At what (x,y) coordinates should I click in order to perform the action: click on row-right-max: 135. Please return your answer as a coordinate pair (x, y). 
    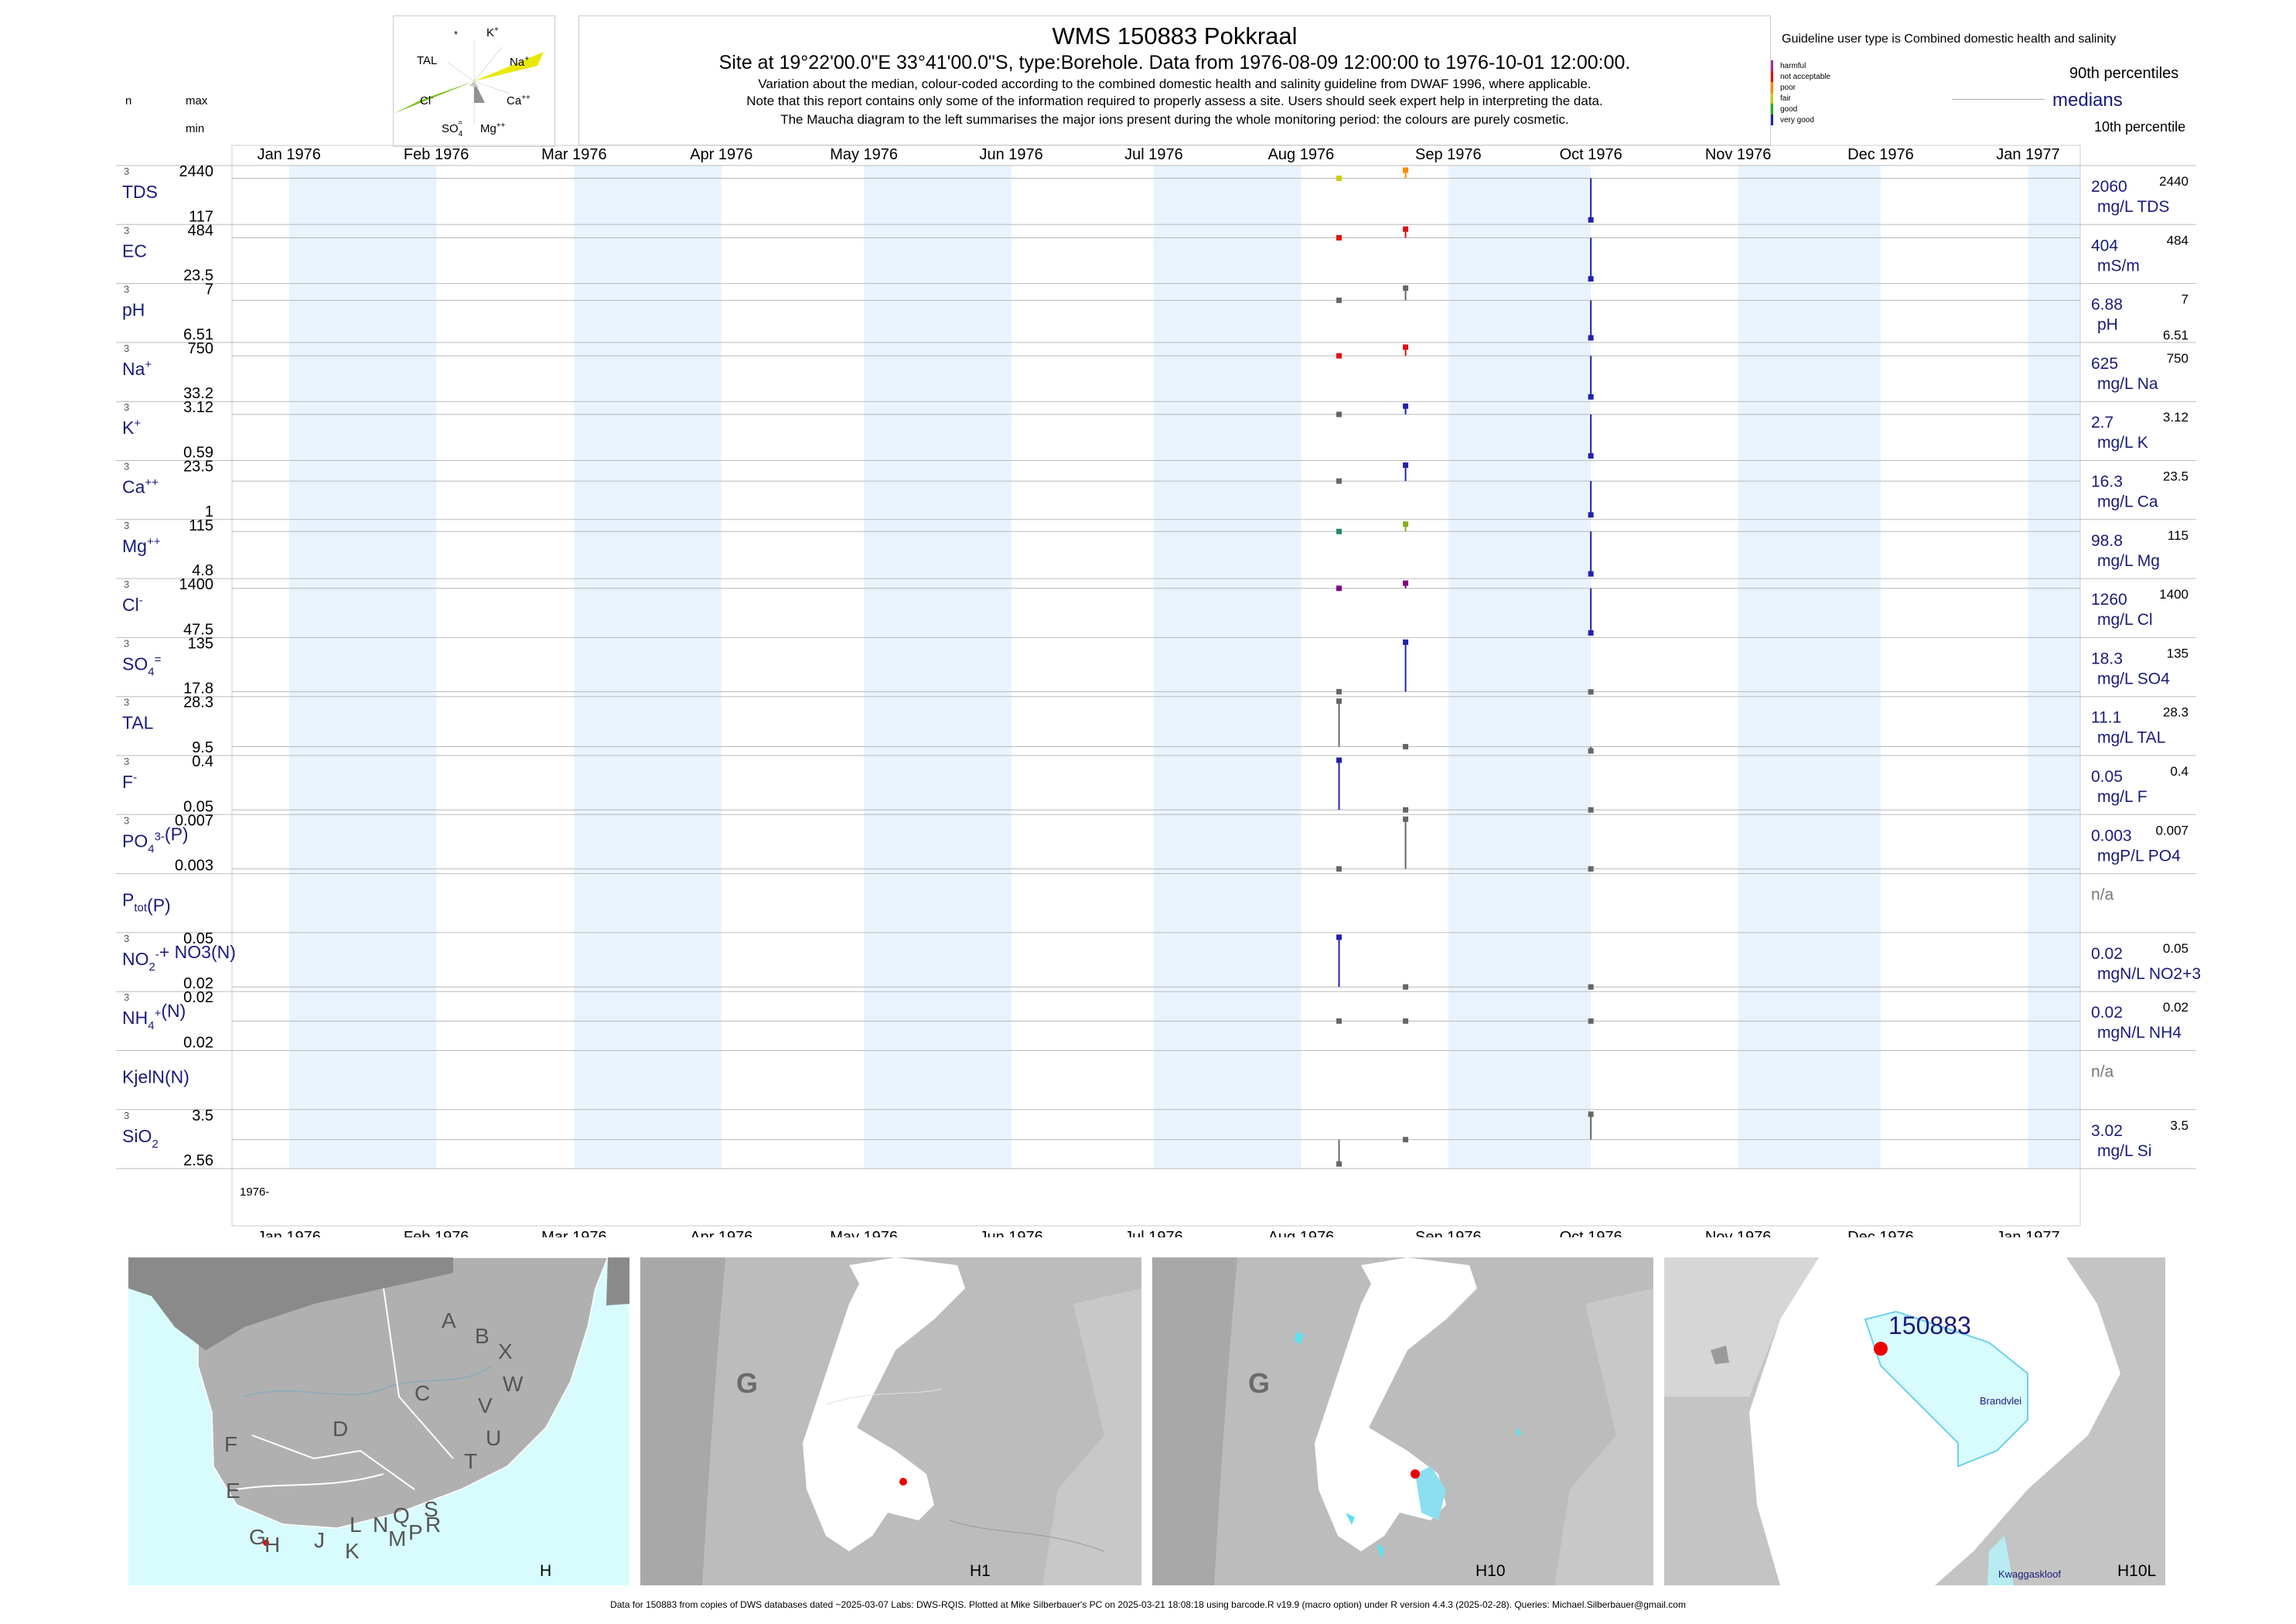
    Looking at the image, I should click on (2178, 653).